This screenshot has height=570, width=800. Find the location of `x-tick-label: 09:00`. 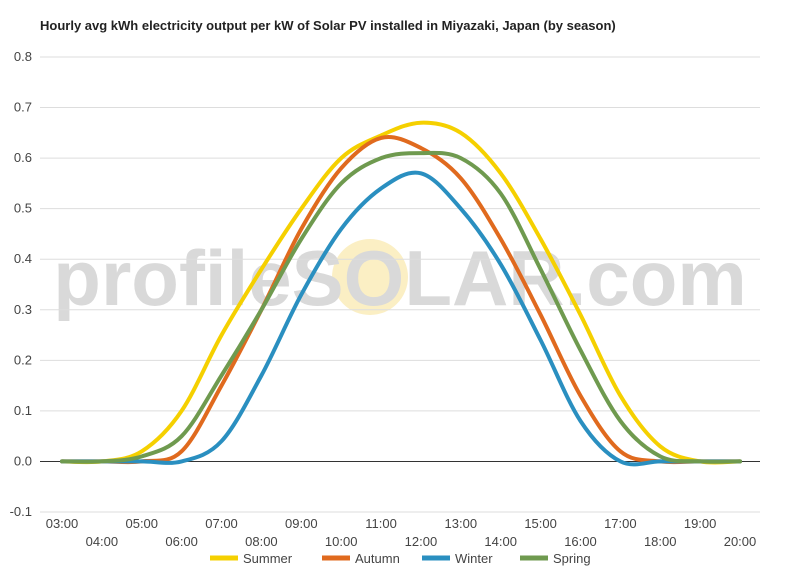

x-tick-label: 09:00 is located at coordinates (301, 523).